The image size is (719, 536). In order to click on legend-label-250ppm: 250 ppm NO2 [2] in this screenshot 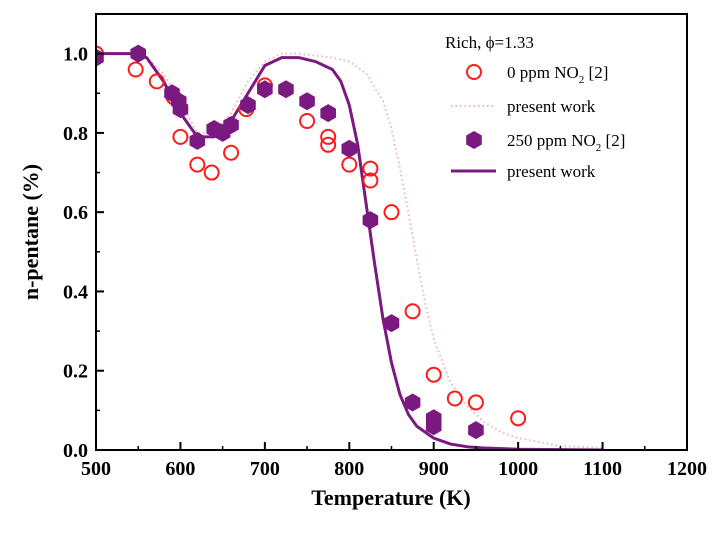, I will do `click(566, 142)`.